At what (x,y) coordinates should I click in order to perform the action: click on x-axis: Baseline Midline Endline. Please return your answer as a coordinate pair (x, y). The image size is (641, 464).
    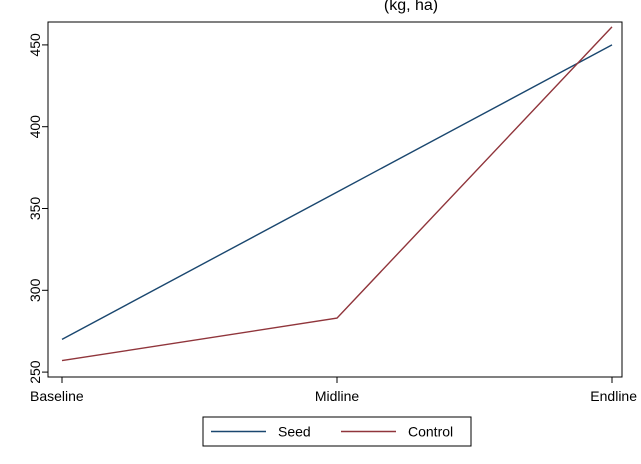
    Looking at the image, I should click on (333, 390).